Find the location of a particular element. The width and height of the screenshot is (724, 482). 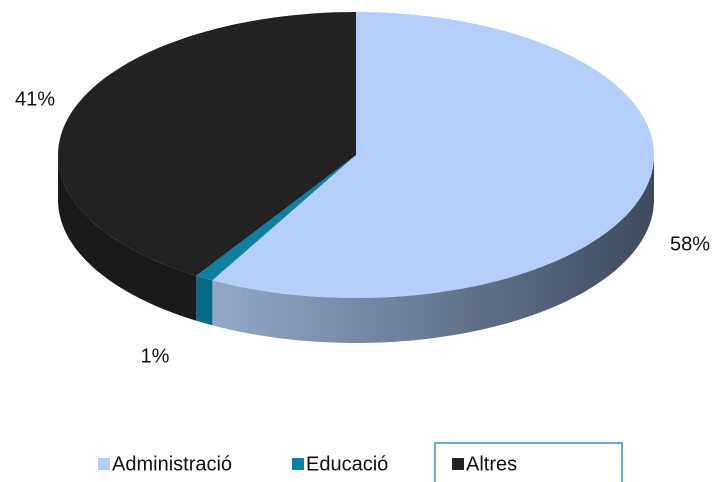

legend-label: Administració is located at coordinates (172, 464).